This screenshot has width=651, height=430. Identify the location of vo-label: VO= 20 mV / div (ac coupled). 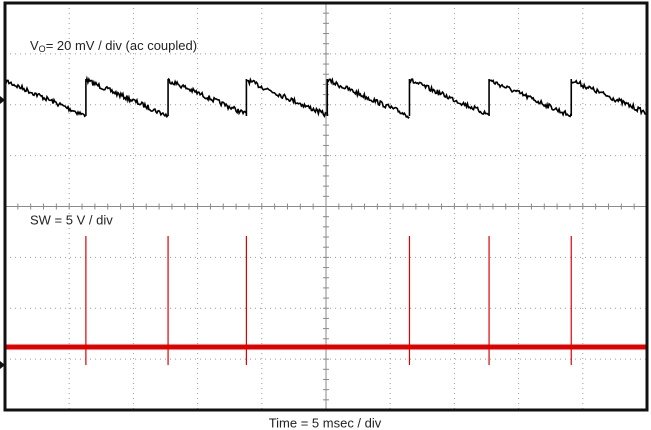
(113, 46).